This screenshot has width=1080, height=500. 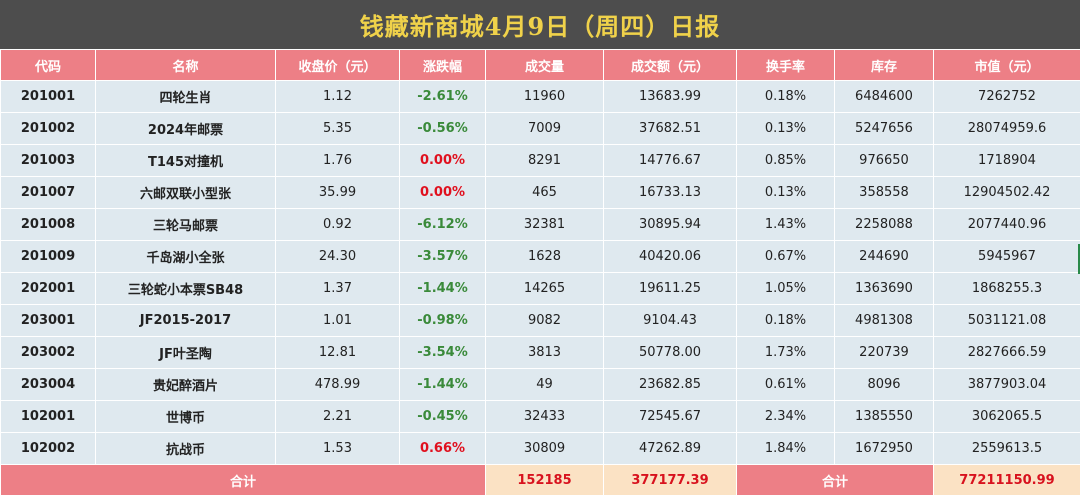 I want to click on cell-close-price: 12.81, so click(x=337, y=352).